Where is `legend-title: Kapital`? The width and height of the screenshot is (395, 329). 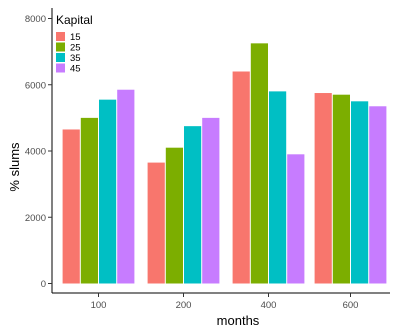
legend-title: Kapital is located at coordinates (74, 20).